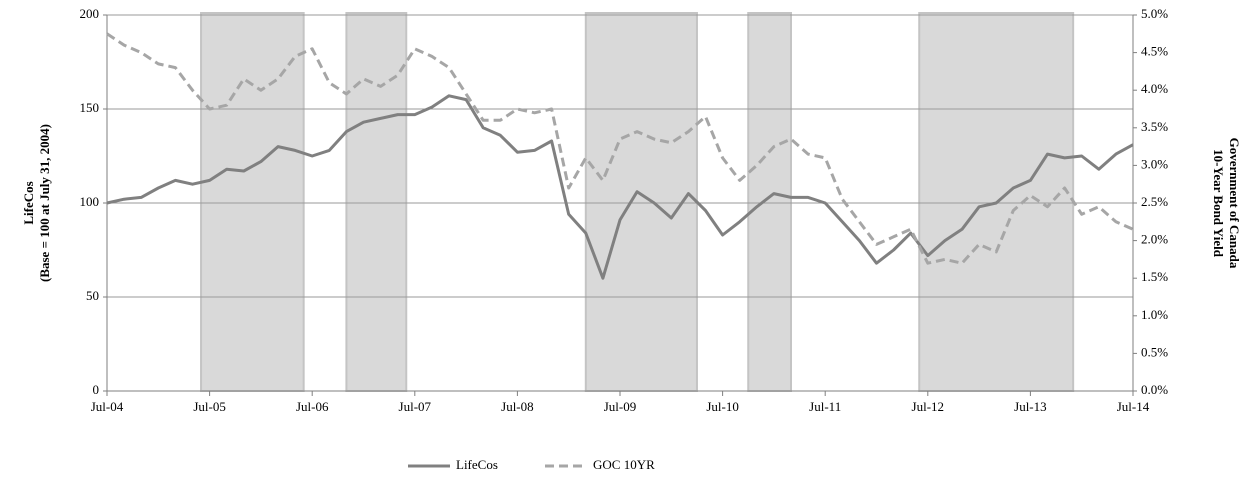 This screenshot has width=1250, height=492. I want to click on y2-tick-label: 1.0%, so click(1154, 314).